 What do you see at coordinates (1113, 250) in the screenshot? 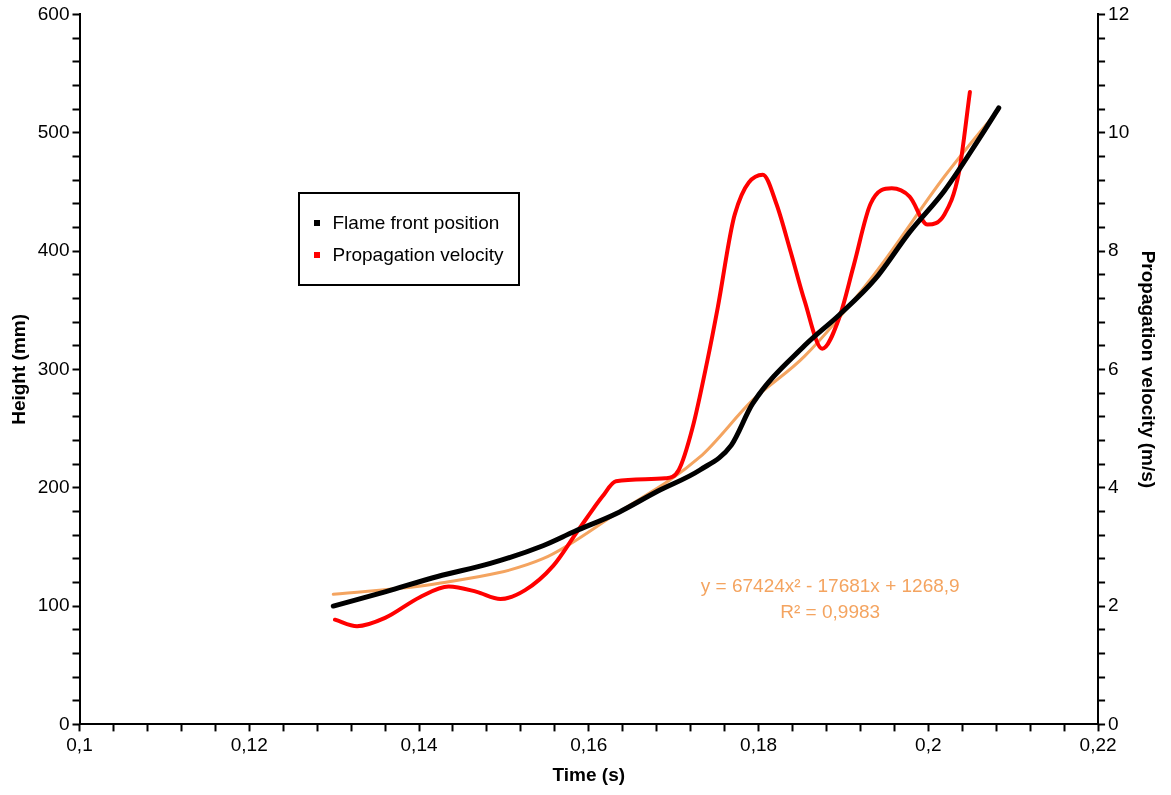
I see `y2-tick-label: 8` at bounding box center [1113, 250].